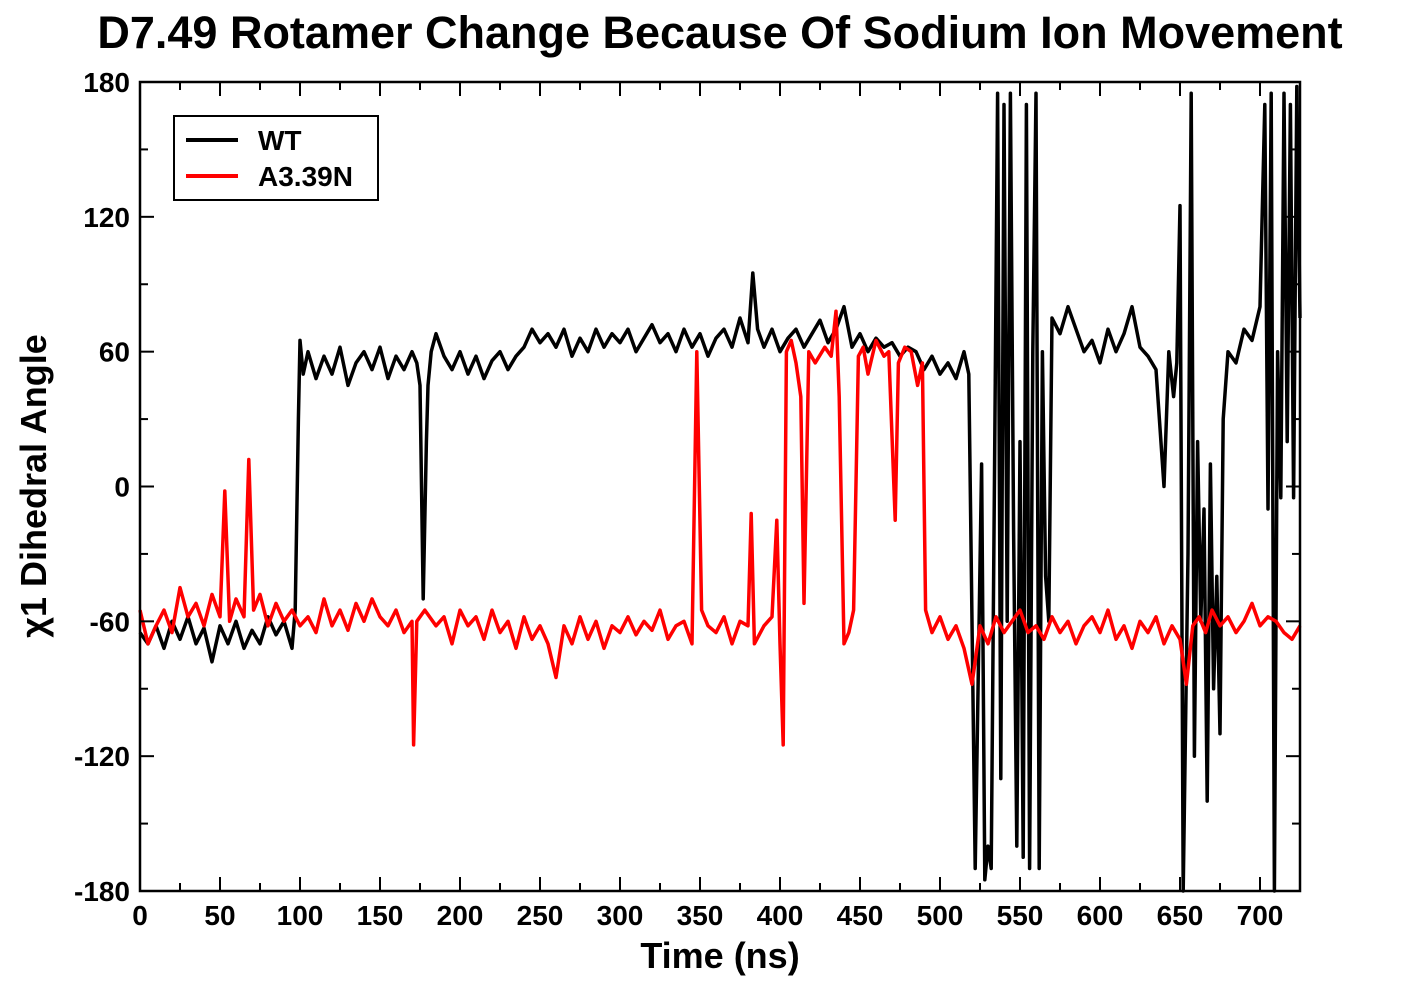  Describe the element at coordinates (860, 915) in the screenshot. I see `x-tick-label: 450` at that location.